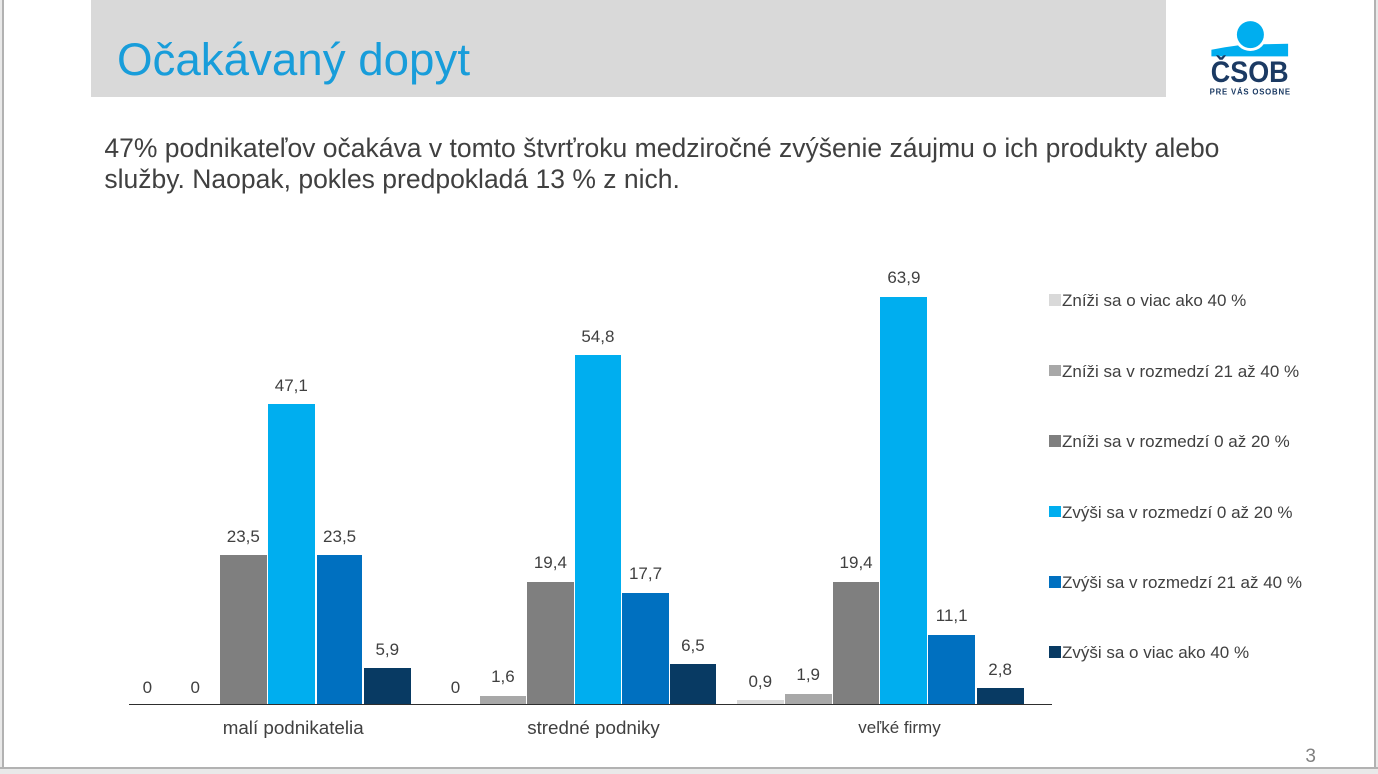 The width and height of the screenshot is (1378, 774). I want to click on svg-text: PRE VÁS OSOBNE, so click(1250, 91).